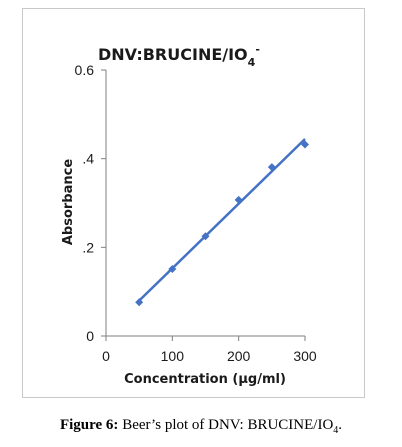 This screenshot has width=402, height=447. I want to click on chart-title-superscript: -, so click(257, 49).